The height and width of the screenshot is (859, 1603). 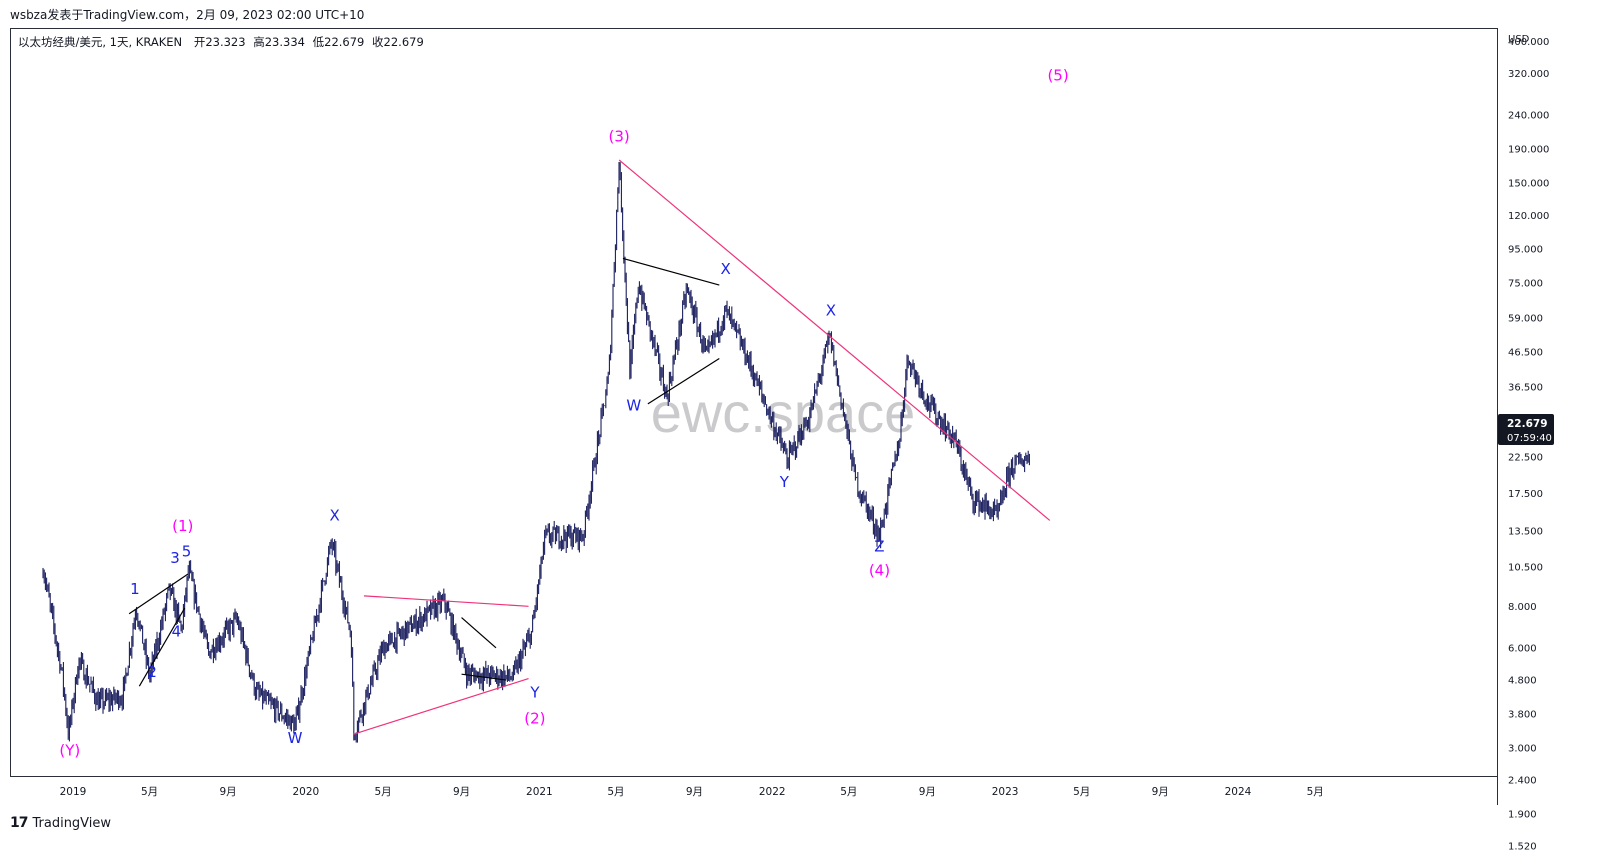 I want to click on y-tick-label: 1.520, so click(x=1522, y=847).